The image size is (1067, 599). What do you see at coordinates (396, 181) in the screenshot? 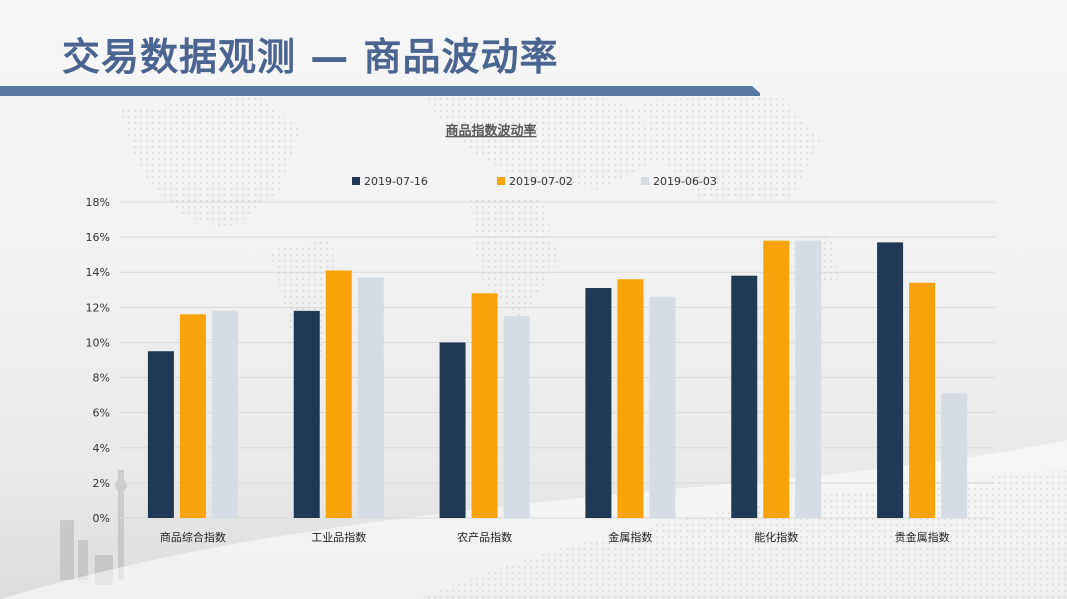
I see `legend-label: 2019-07-16` at bounding box center [396, 181].